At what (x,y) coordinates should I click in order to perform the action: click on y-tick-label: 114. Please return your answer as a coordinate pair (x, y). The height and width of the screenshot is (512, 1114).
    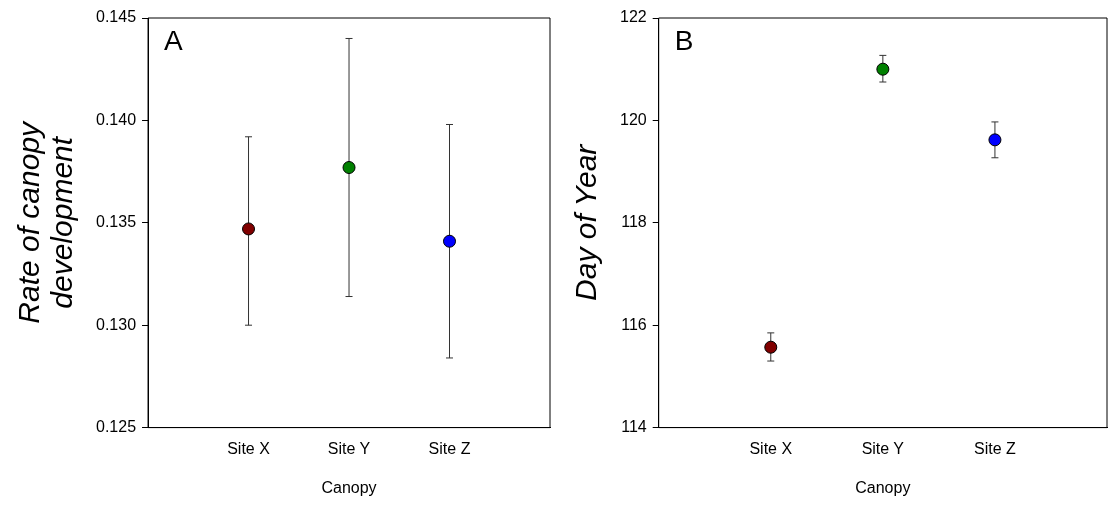
    Looking at the image, I should click on (634, 427).